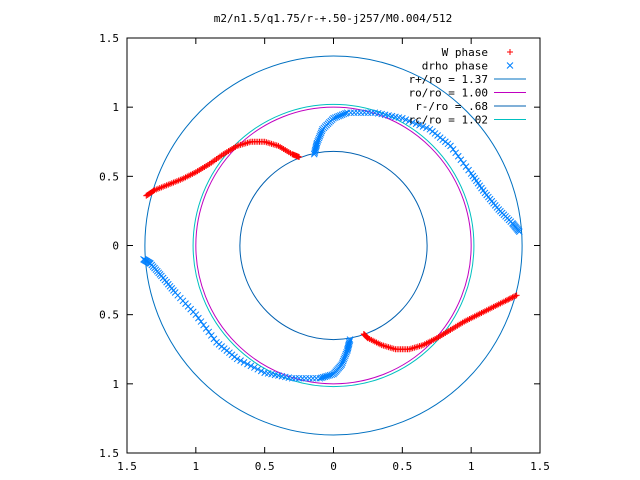 The image size is (640, 480). What do you see at coordinates (455, 66) in the screenshot?
I see `legend-label: drho phase` at bounding box center [455, 66].